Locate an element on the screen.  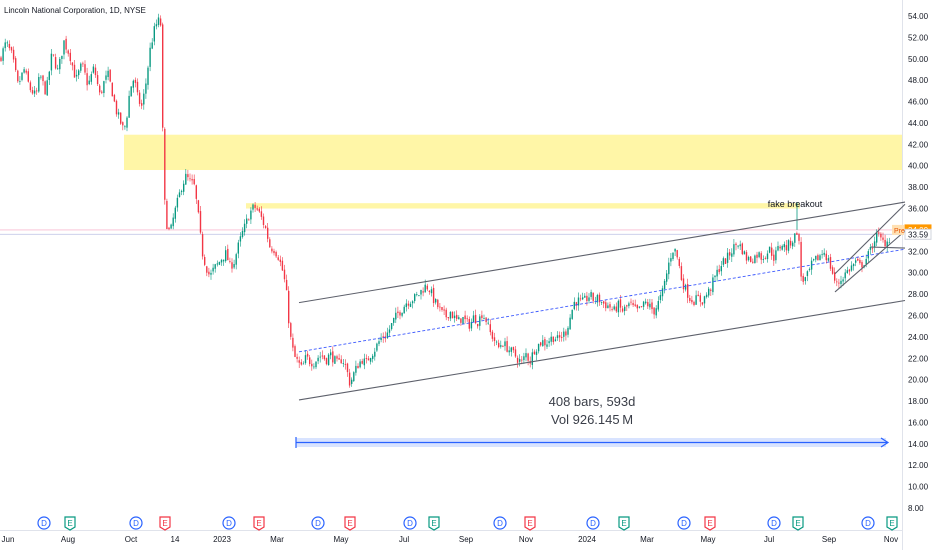
x-tick-label: 14 is located at coordinates (175, 539).